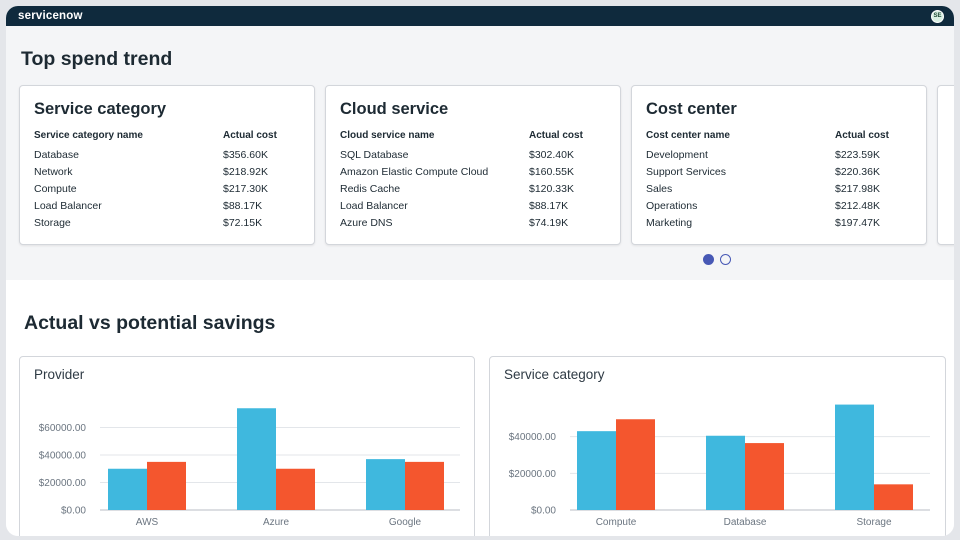 This screenshot has width=960, height=540. What do you see at coordinates (745, 522) in the screenshot?
I see `x-tick-label: Database` at bounding box center [745, 522].